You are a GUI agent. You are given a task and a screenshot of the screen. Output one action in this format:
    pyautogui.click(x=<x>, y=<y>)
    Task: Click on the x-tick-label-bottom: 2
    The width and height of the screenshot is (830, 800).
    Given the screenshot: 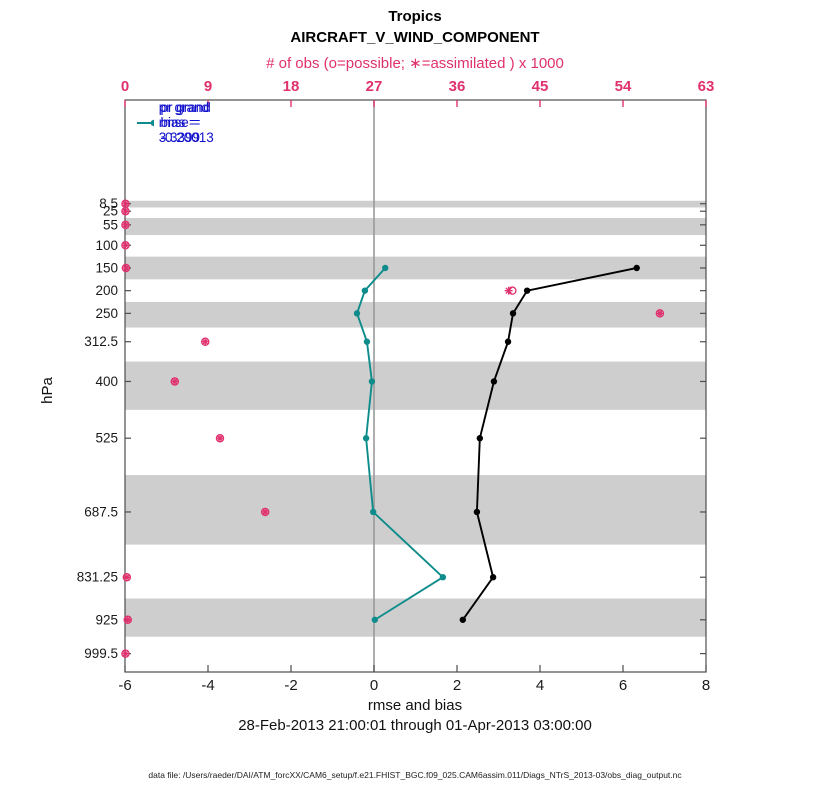 What is the action you would take?
    pyautogui.click(x=457, y=685)
    